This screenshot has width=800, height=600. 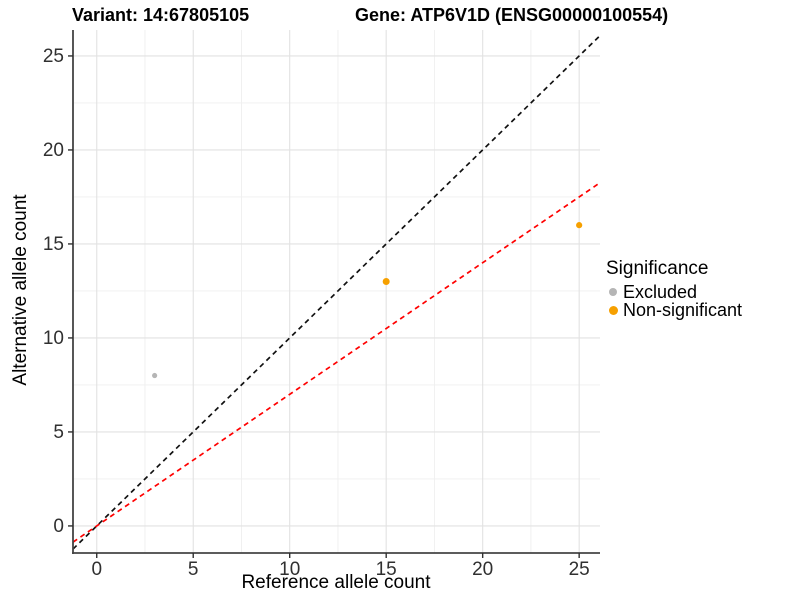 What do you see at coordinates (613, 292) in the screenshot?
I see `excluded-dot-icon` at bounding box center [613, 292].